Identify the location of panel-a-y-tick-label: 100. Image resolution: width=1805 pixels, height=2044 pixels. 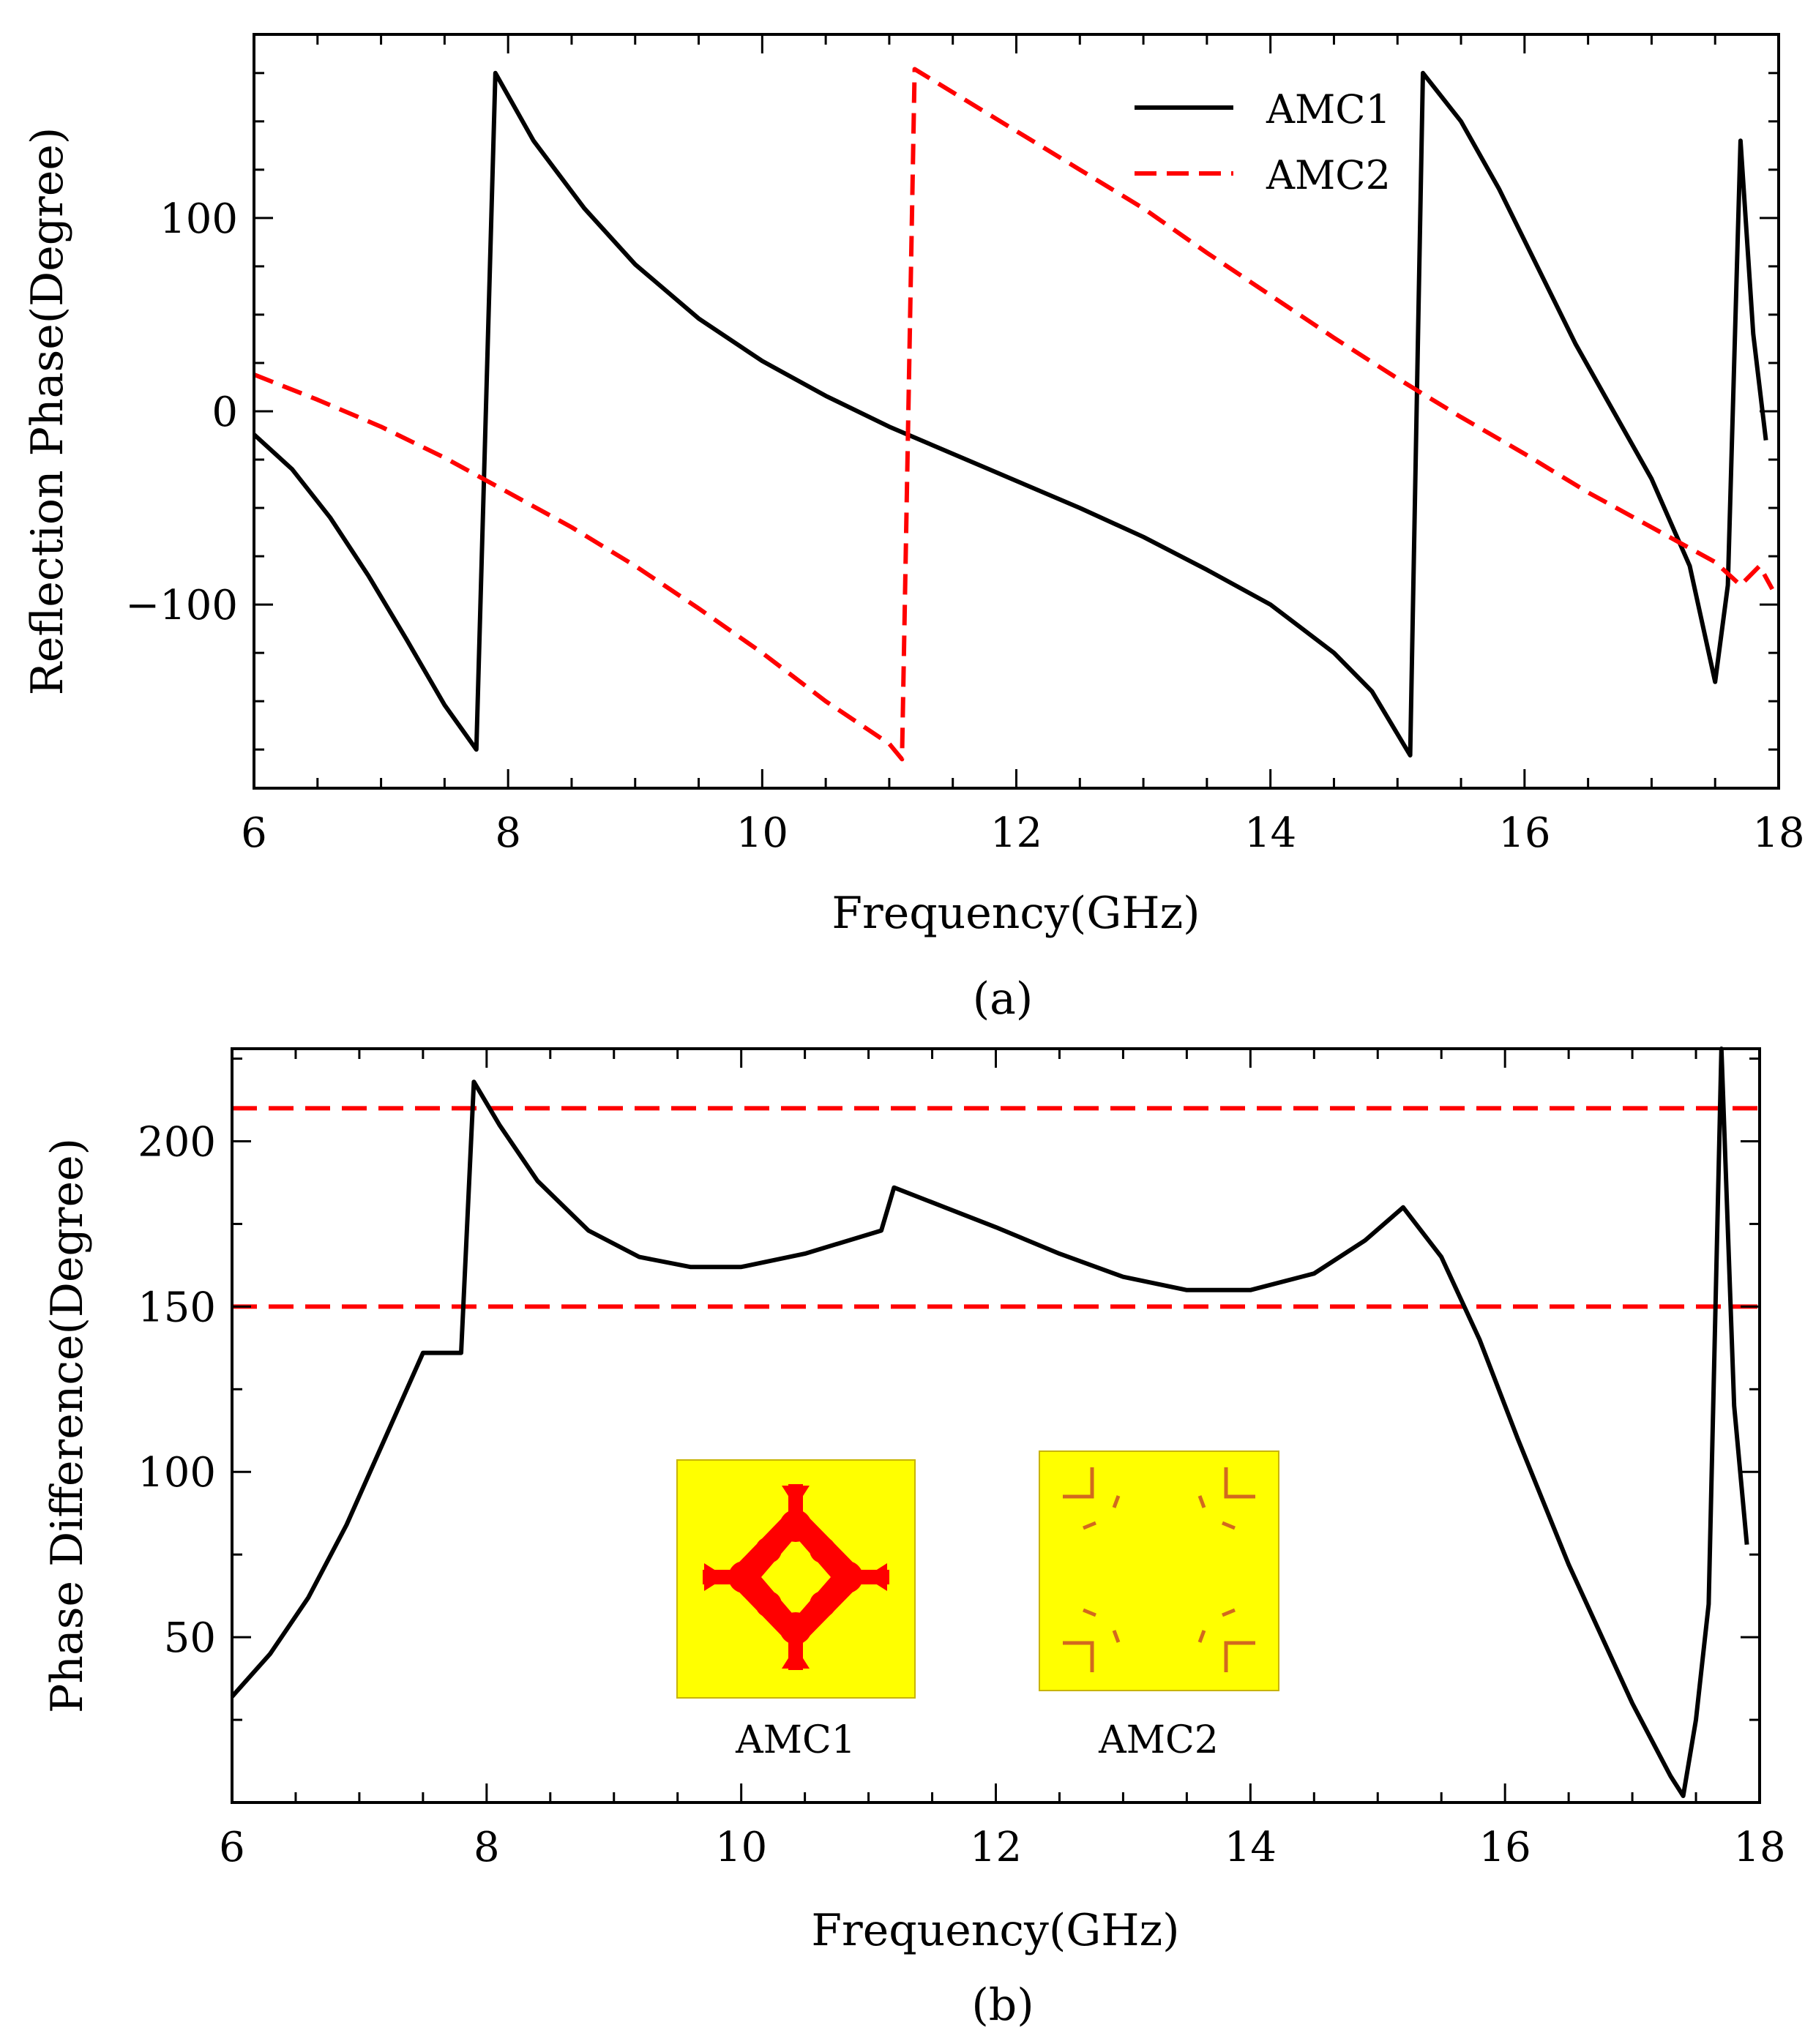
(199, 219).